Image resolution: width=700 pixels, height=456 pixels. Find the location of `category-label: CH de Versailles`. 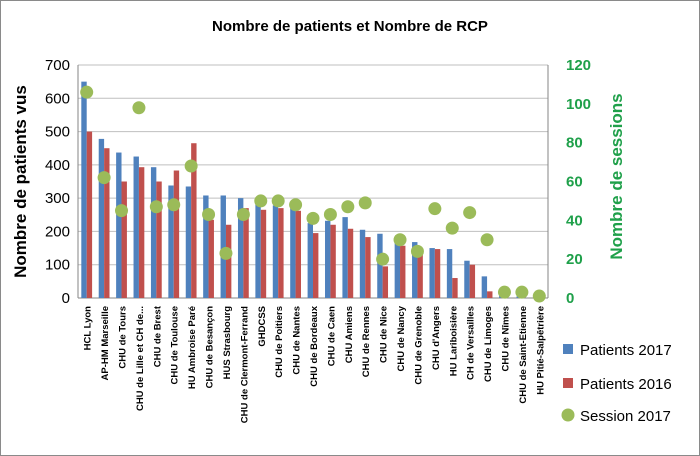

category-label: CH de Versailles is located at coordinates (471, 343).